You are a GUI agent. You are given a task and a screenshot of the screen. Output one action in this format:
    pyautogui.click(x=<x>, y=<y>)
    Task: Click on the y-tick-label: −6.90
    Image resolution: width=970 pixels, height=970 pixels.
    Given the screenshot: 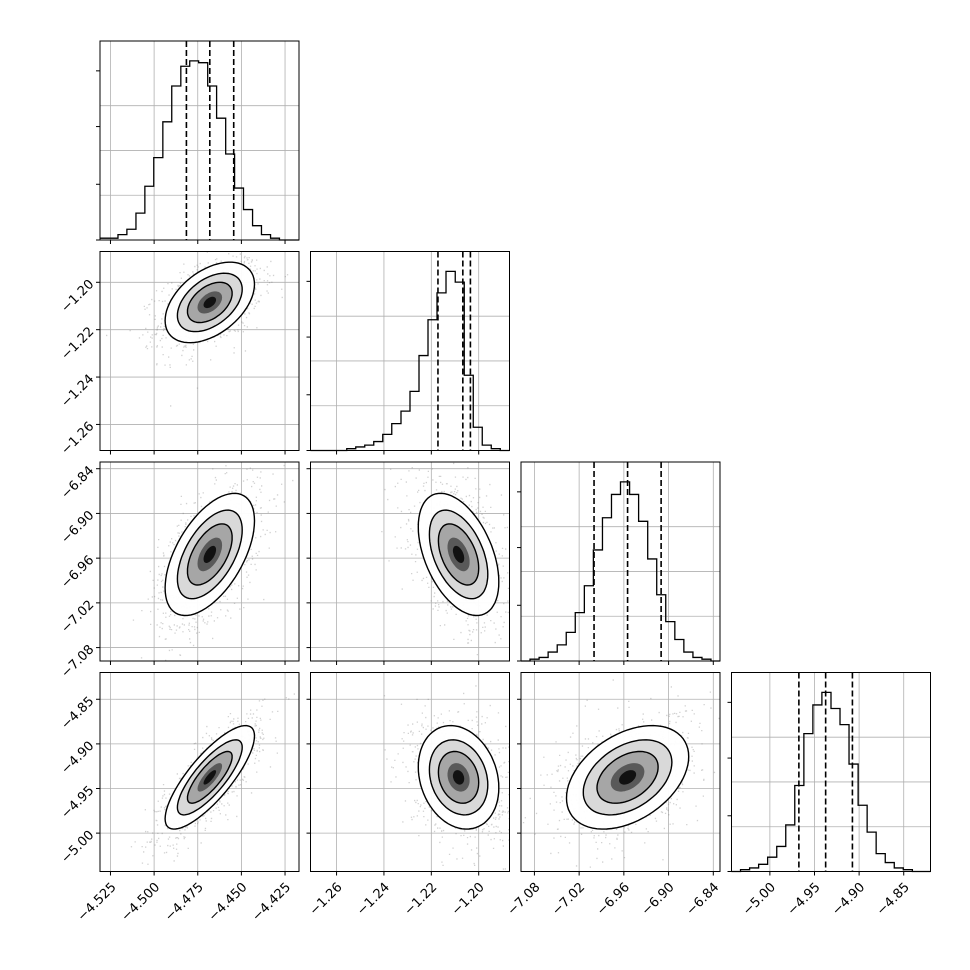 What is the action you would take?
    pyautogui.click(x=78, y=527)
    